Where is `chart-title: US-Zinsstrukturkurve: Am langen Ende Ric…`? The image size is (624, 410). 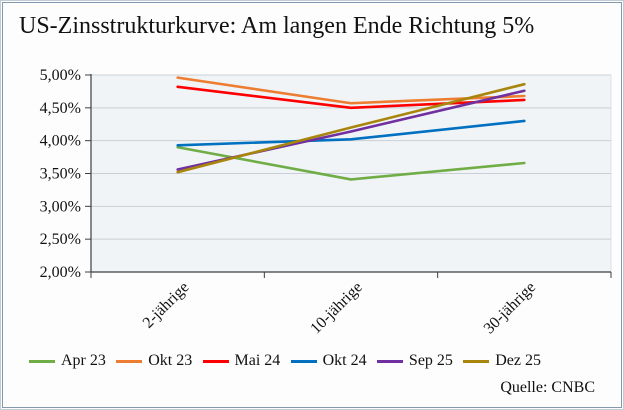 chart-title: US-Zinsstrukturkurve: Am langen Ende Ric… is located at coordinates (277, 26).